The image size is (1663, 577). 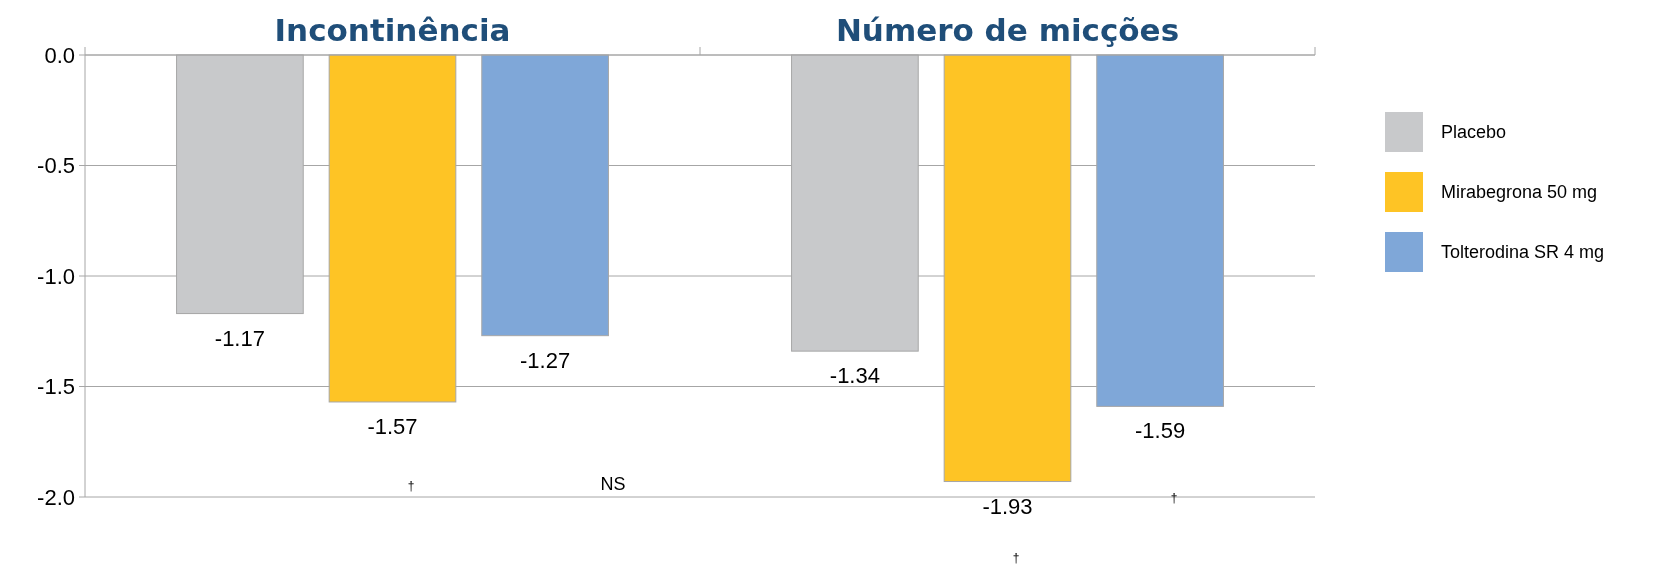 What do you see at coordinates (392, 426) in the screenshot?
I see `data-label: -1.57` at bounding box center [392, 426].